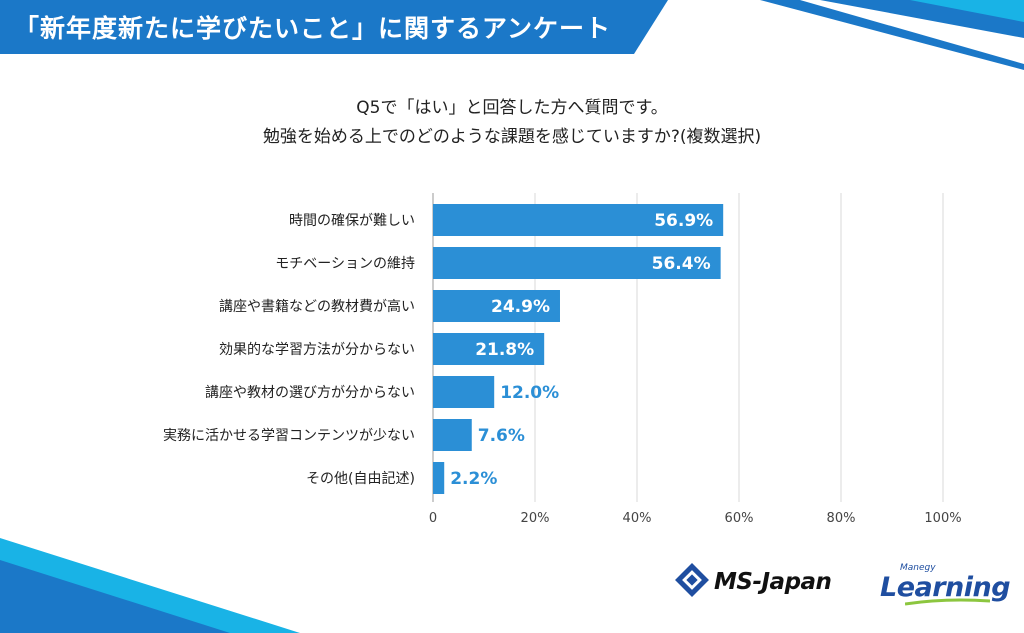 Image resolution: width=1024 pixels, height=633 pixels. Describe the element at coordinates (773, 582) in the screenshot. I see `ms-japan-logo: MS-Japan` at that location.